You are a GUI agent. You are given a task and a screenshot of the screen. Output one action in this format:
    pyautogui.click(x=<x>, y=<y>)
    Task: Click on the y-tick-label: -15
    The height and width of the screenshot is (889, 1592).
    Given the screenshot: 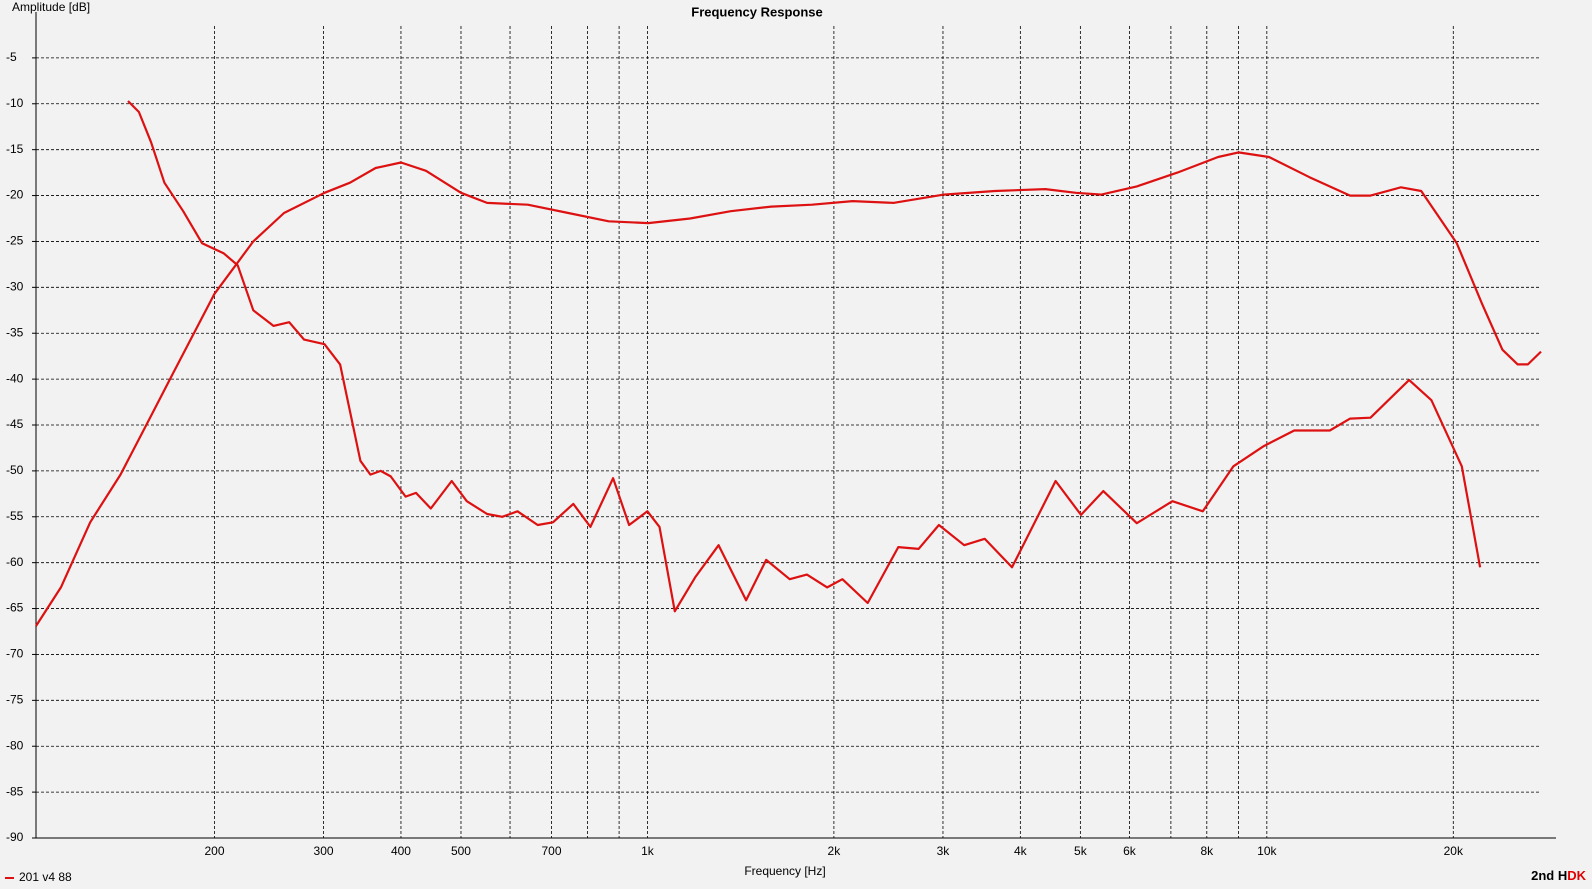 What is the action you would take?
    pyautogui.click(x=15, y=149)
    